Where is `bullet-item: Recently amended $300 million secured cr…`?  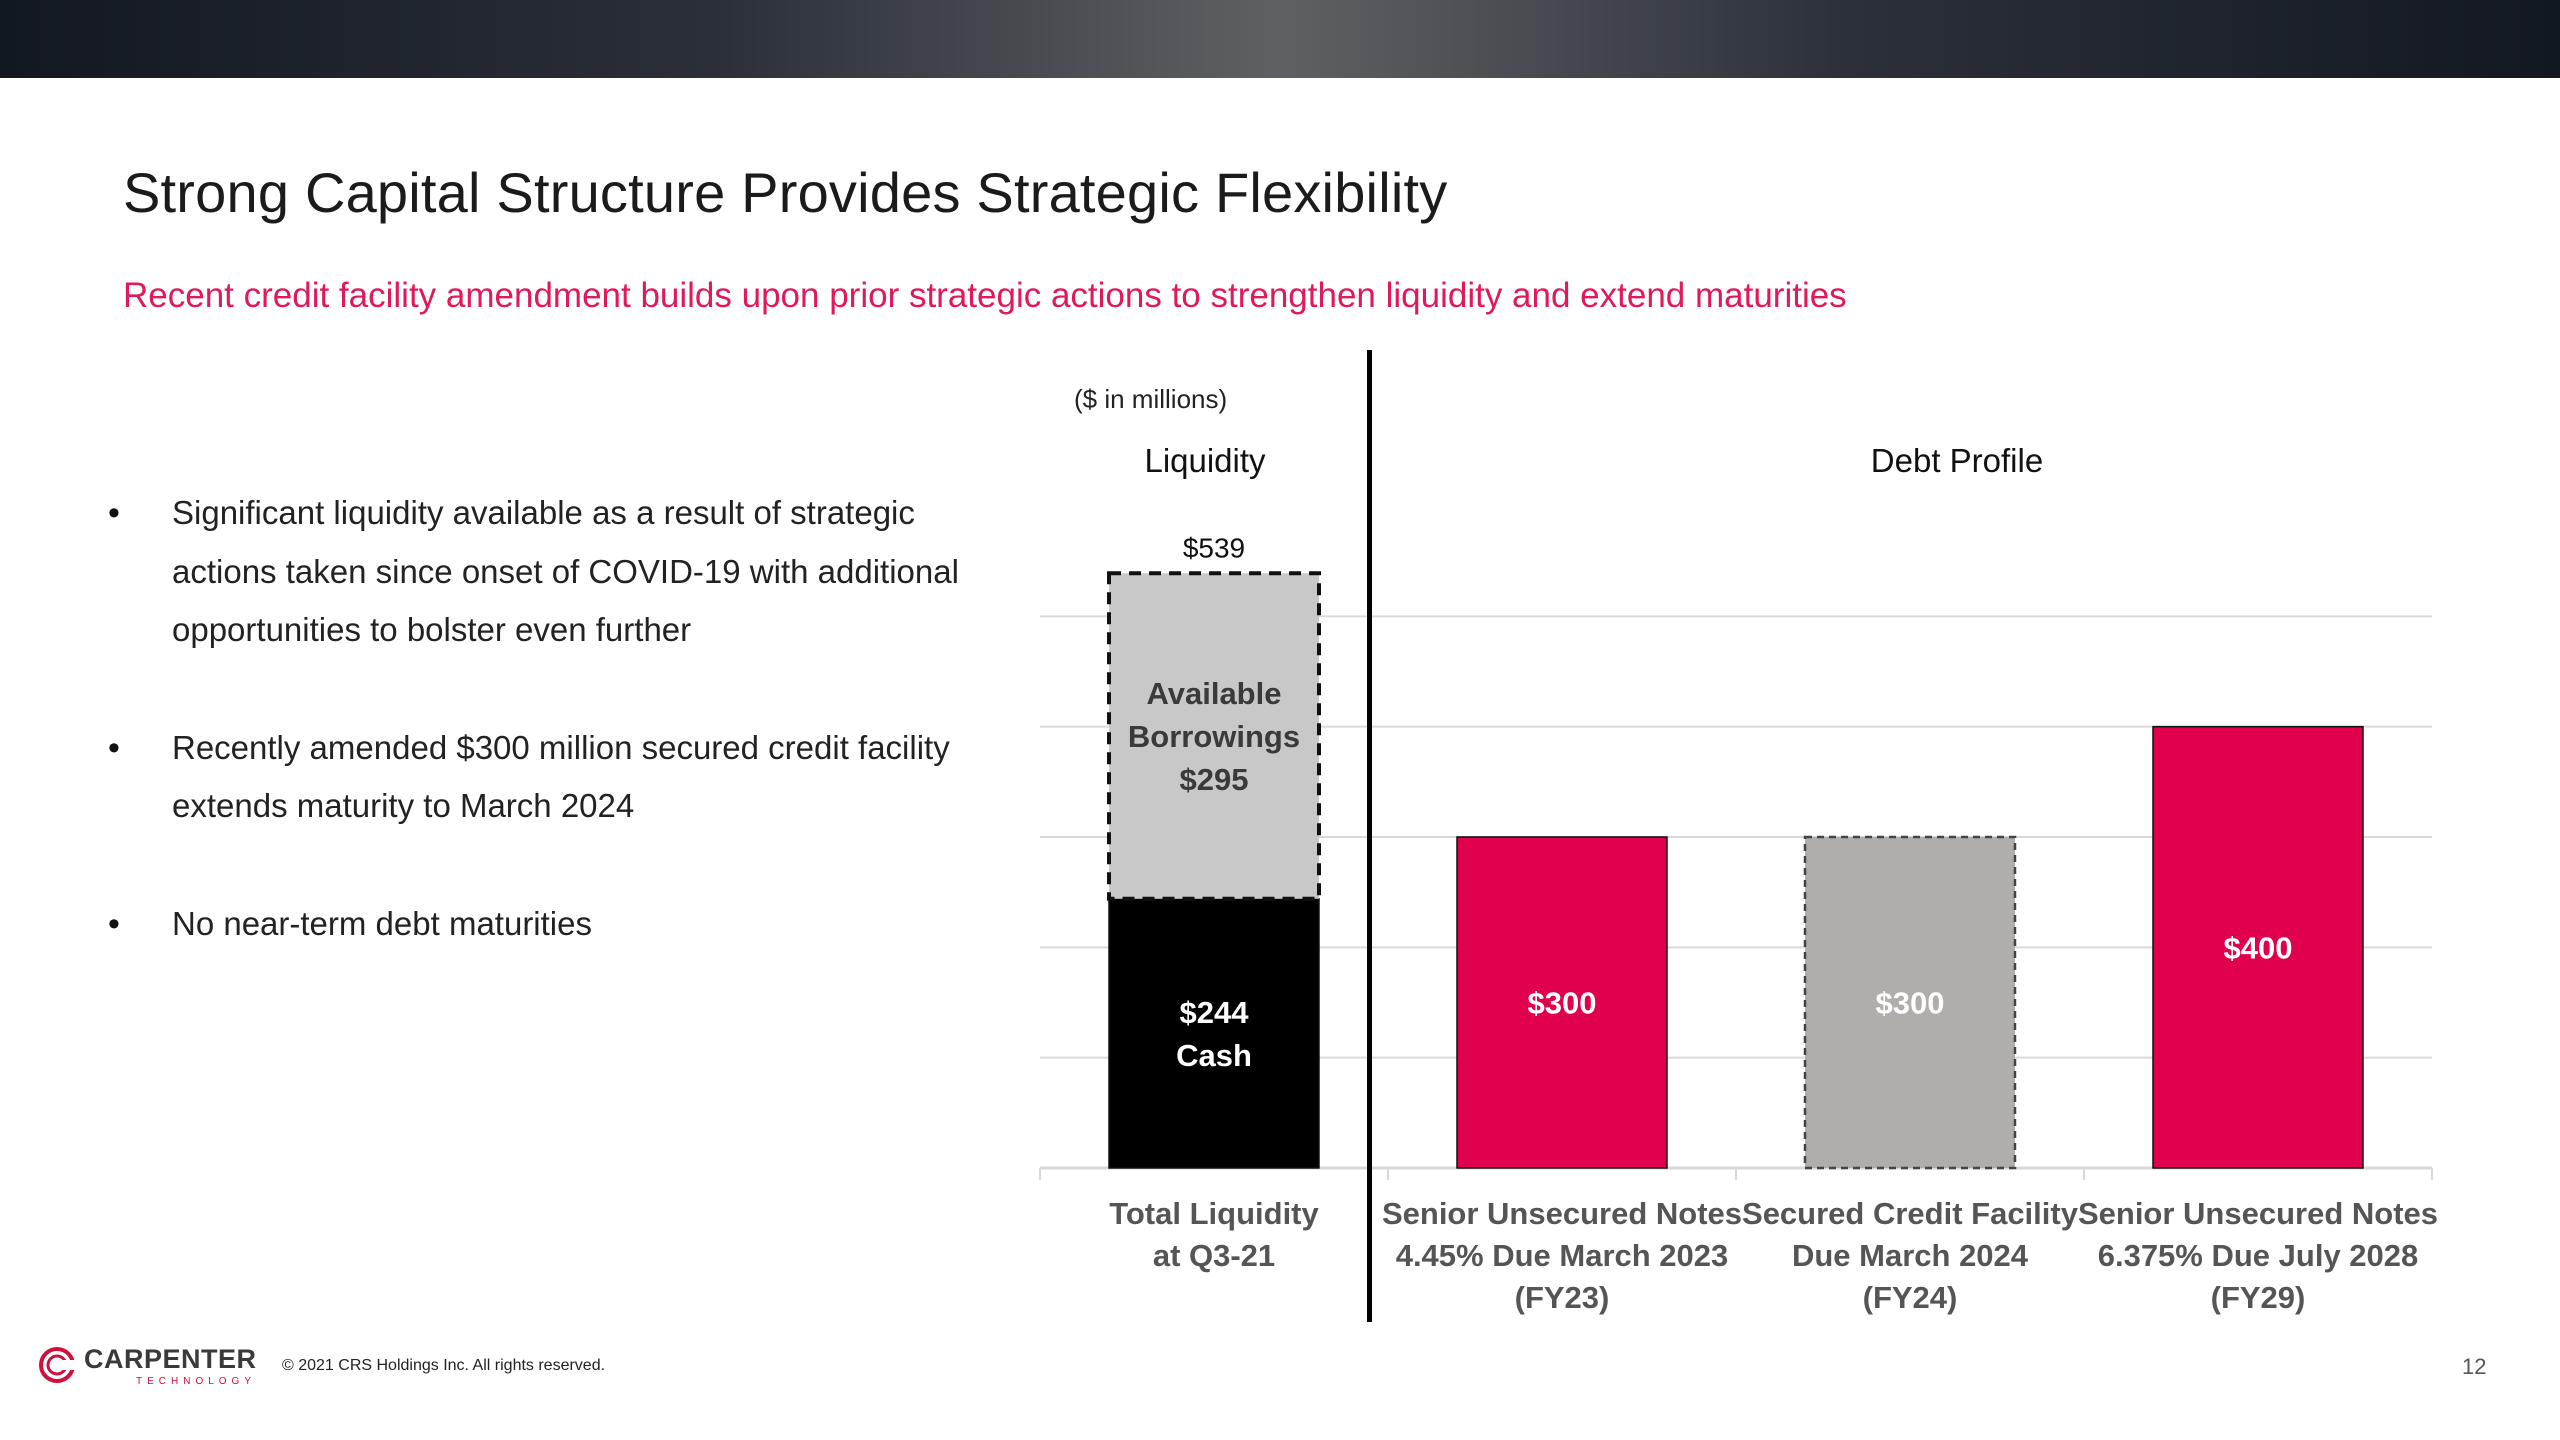 bullet-item: Recently amended $300 million secured cr… is located at coordinates (558, 777).